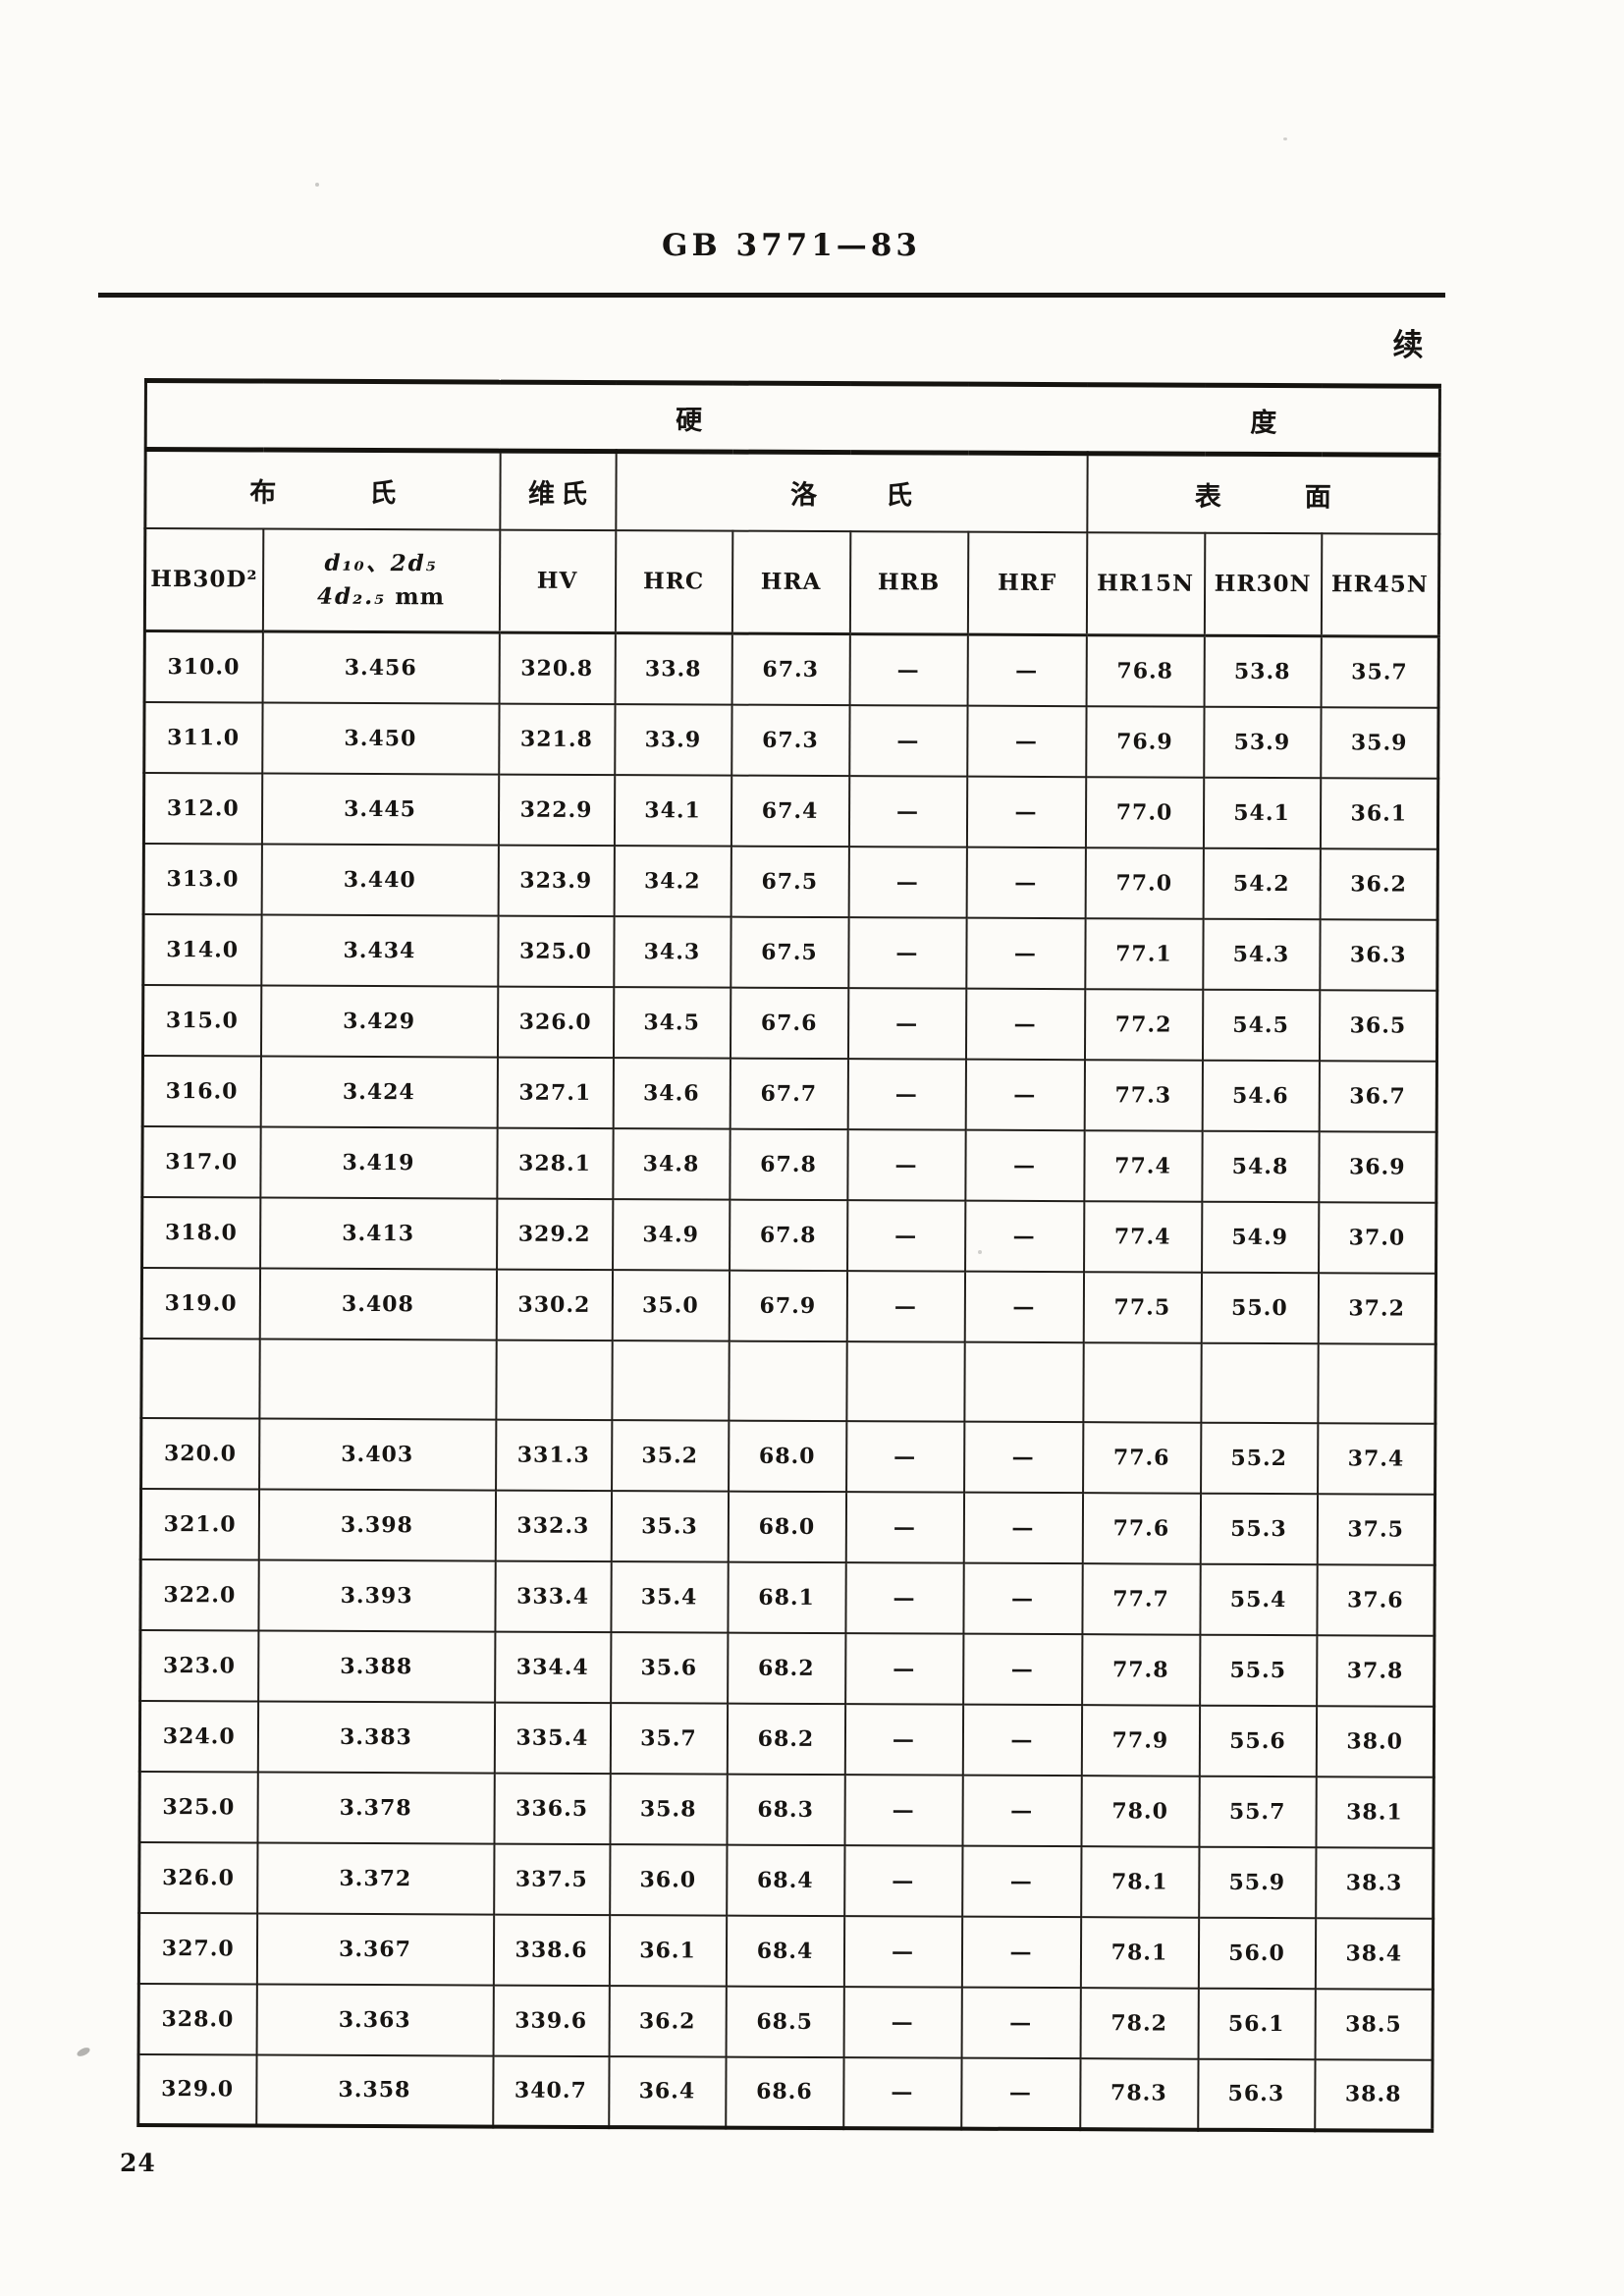 The width and height of the screenshot is (1624, 2296). Describe the element at coordinates (1144, 953) in the screenshot. I see `table-cell: 77.1` at that location.